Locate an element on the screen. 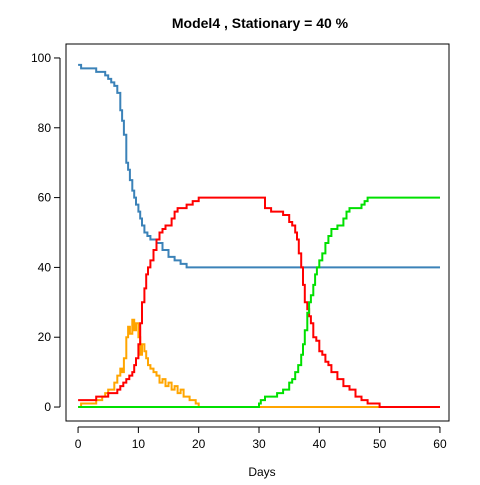  x-tick-label: 50 is located at coordinates (380, 444).